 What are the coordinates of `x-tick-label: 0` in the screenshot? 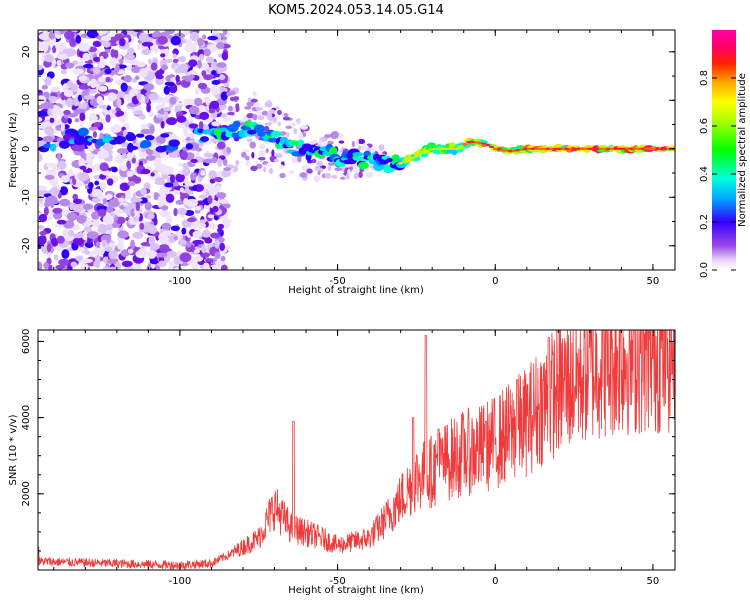 It's located at (495, 281).